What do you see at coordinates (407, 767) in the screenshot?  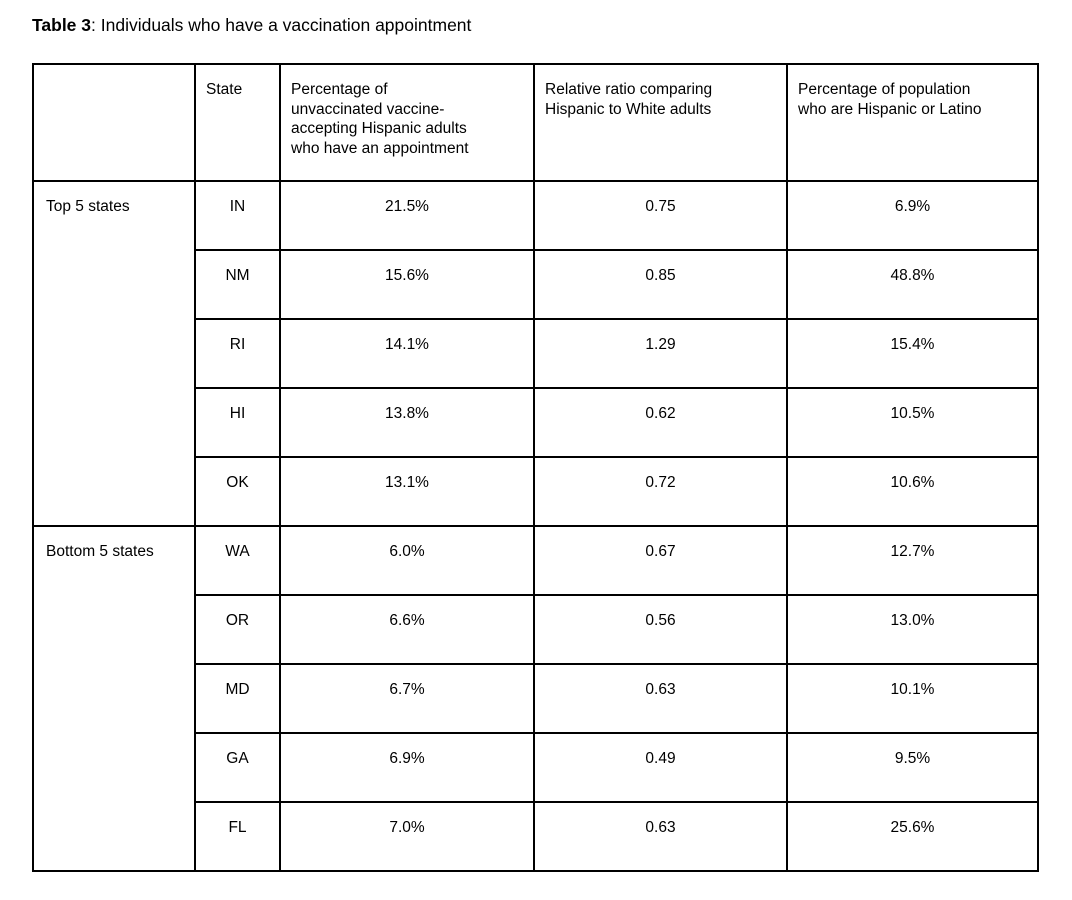 I see `appointment-pct-cell: 6.9%` at bounding box center [407, 767].